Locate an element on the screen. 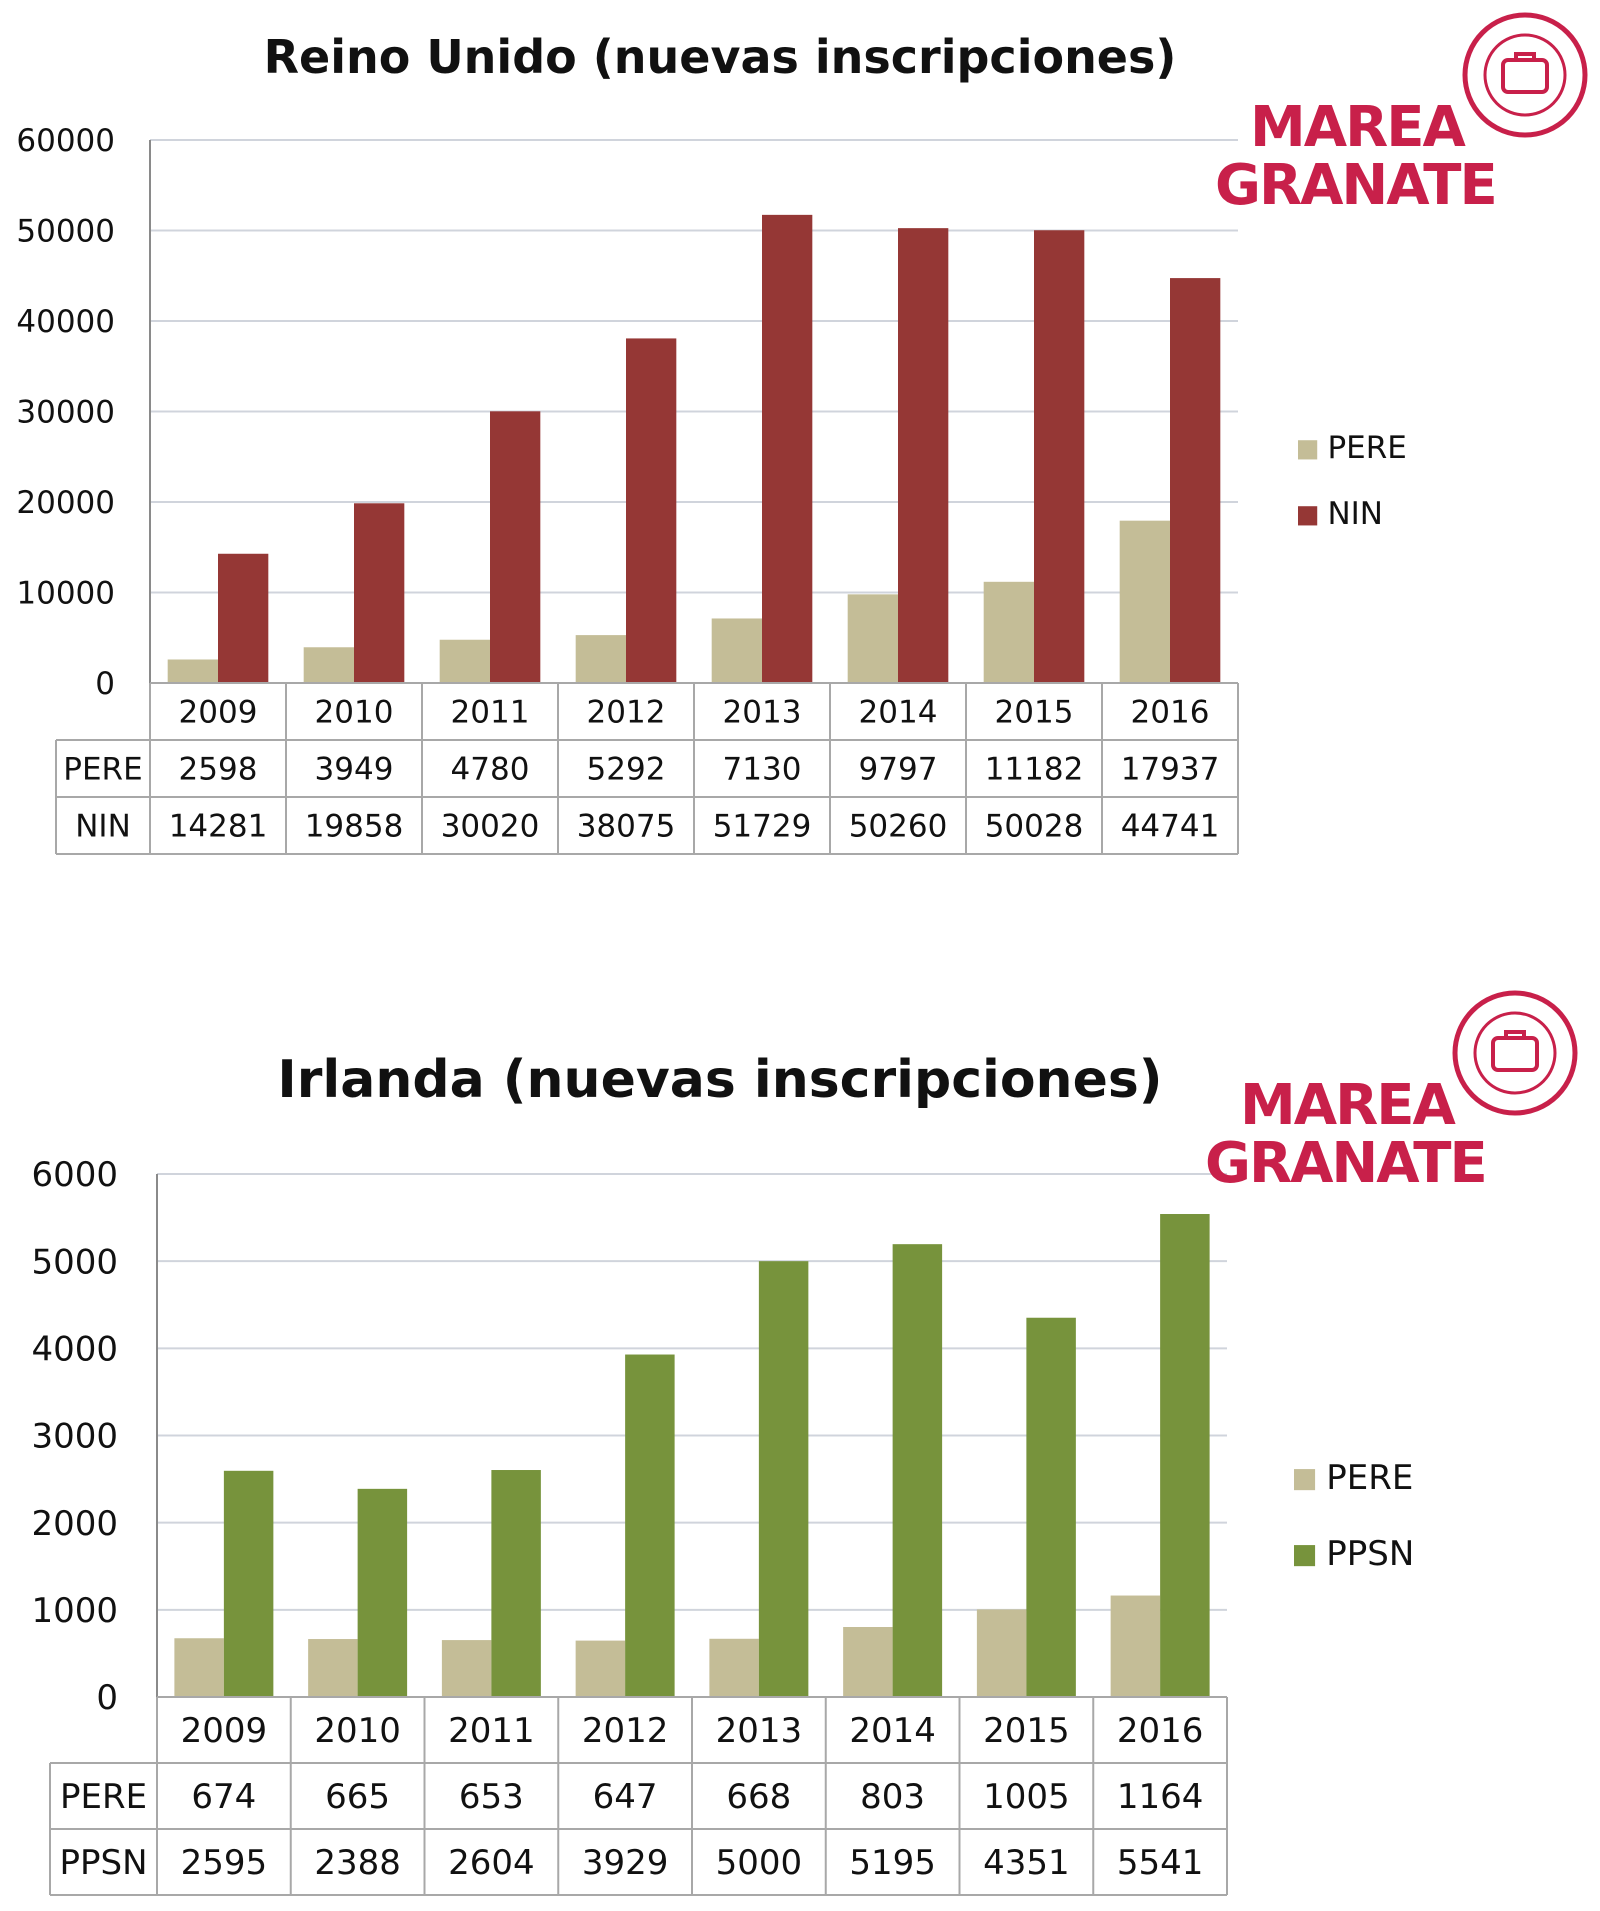 The height and width of the screenshot is (1911, 1600). data-table-cell: 647 is located at coordinates (625, 1797).